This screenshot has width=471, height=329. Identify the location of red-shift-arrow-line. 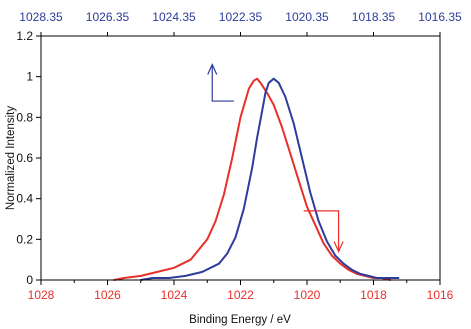
(321, 231).